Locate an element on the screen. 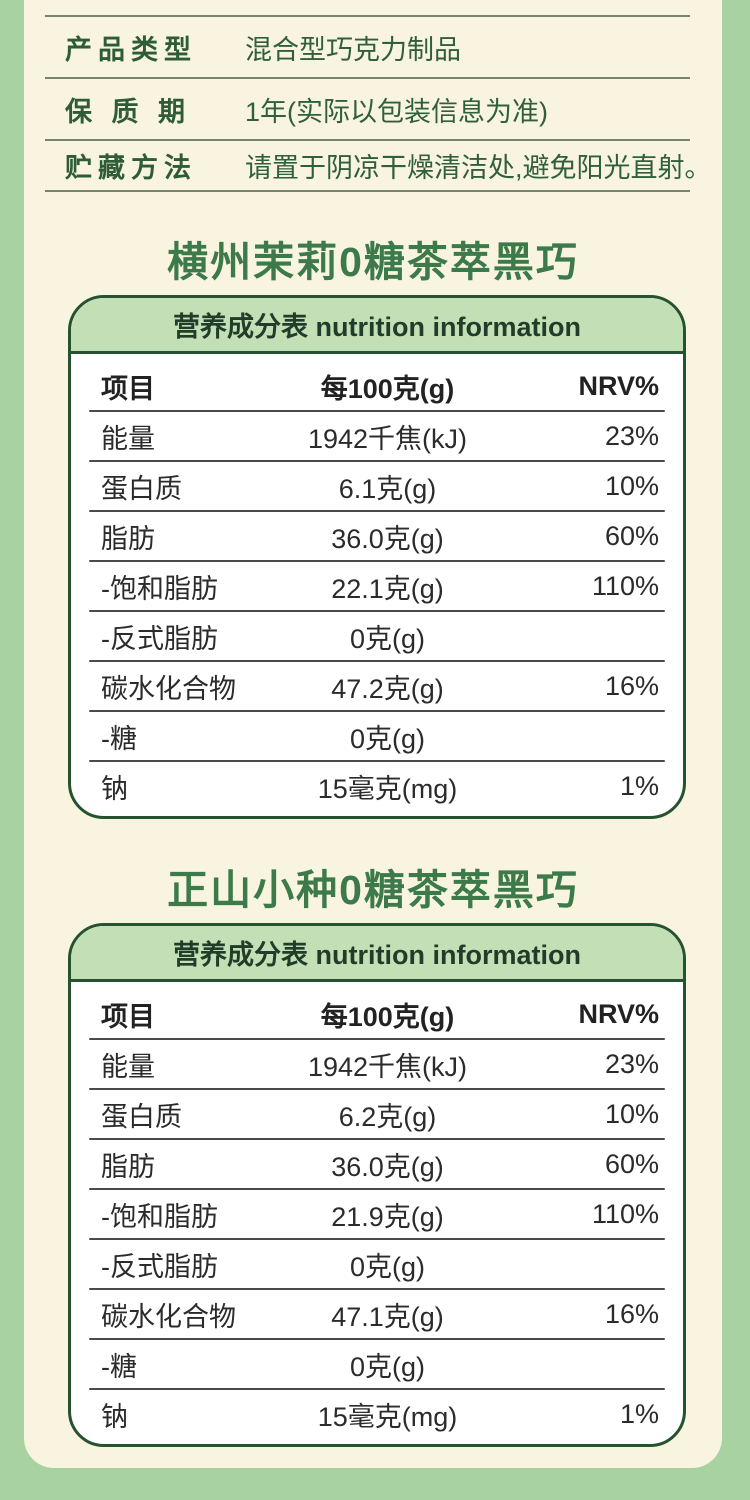  cell-amount: 6.2克(g) is located at coordinates (387, 1116).